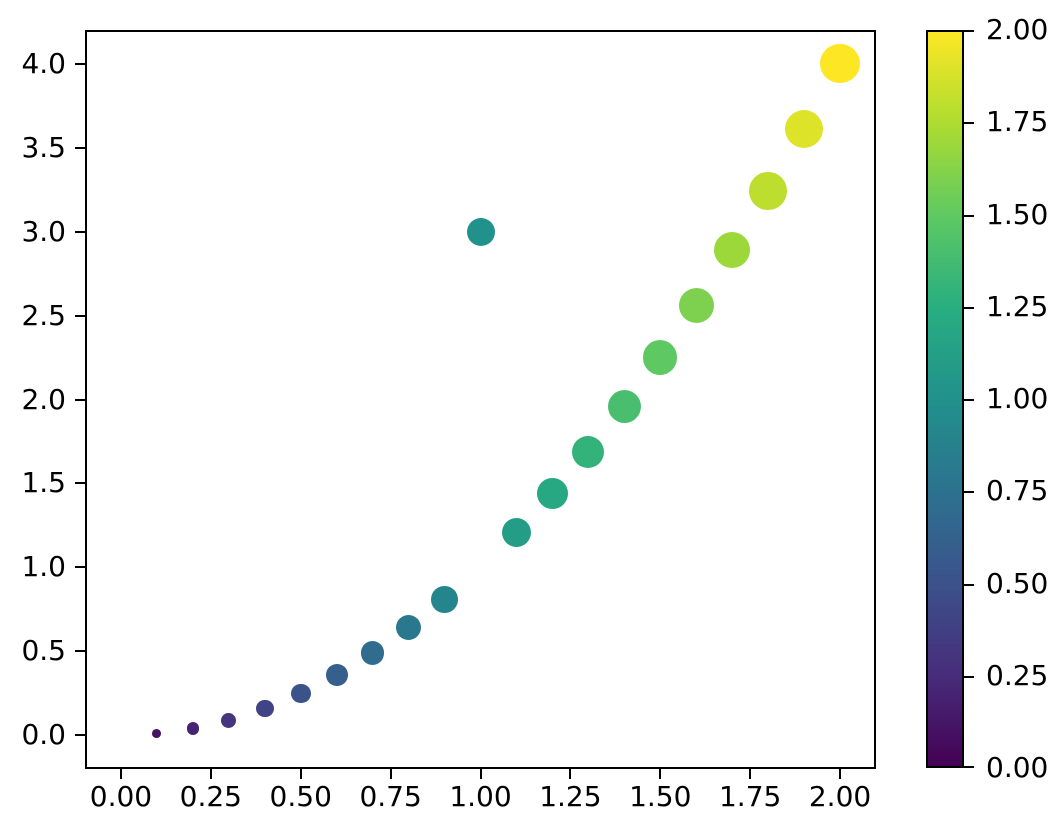  Describe the element at coordinates (1017, 583) in the screenshot. I see `colorbar-tick-label: 0.50` at that location.